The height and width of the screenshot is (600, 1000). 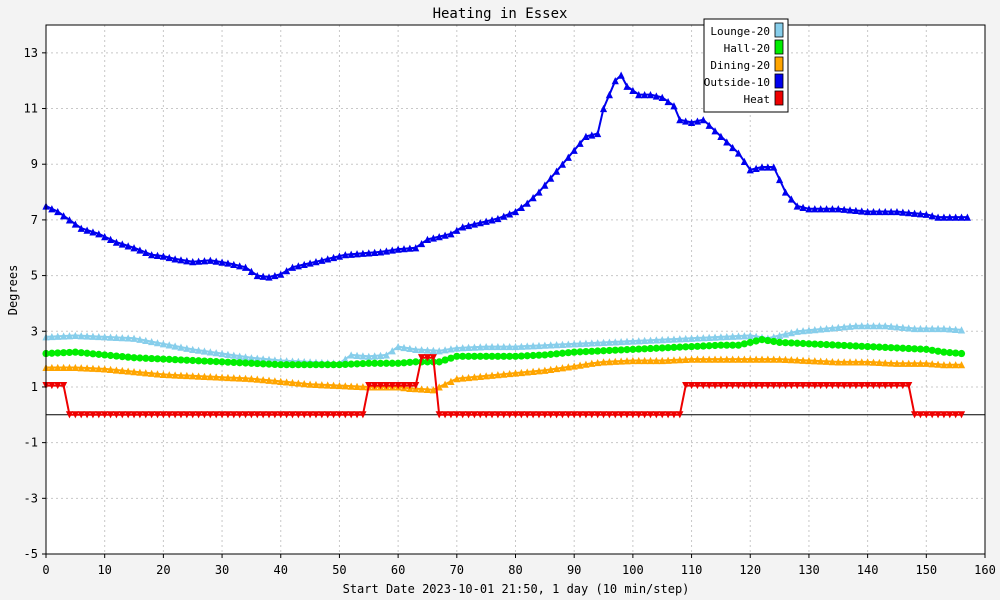 I want to click on legend-label-heat: Heat, so click(x=757, y=99).